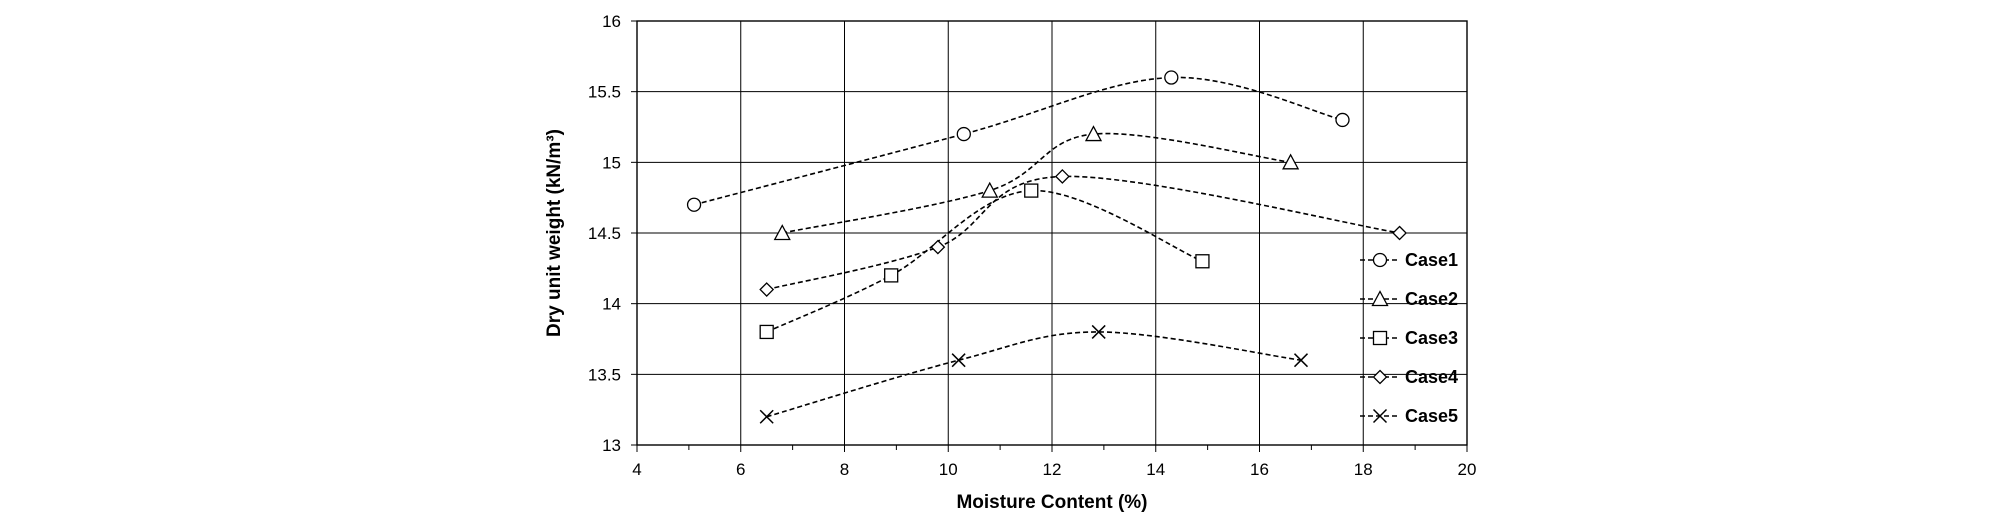 This screenshot has height=520, width=2008. I want to click on series-case4, so click(1083, 233).